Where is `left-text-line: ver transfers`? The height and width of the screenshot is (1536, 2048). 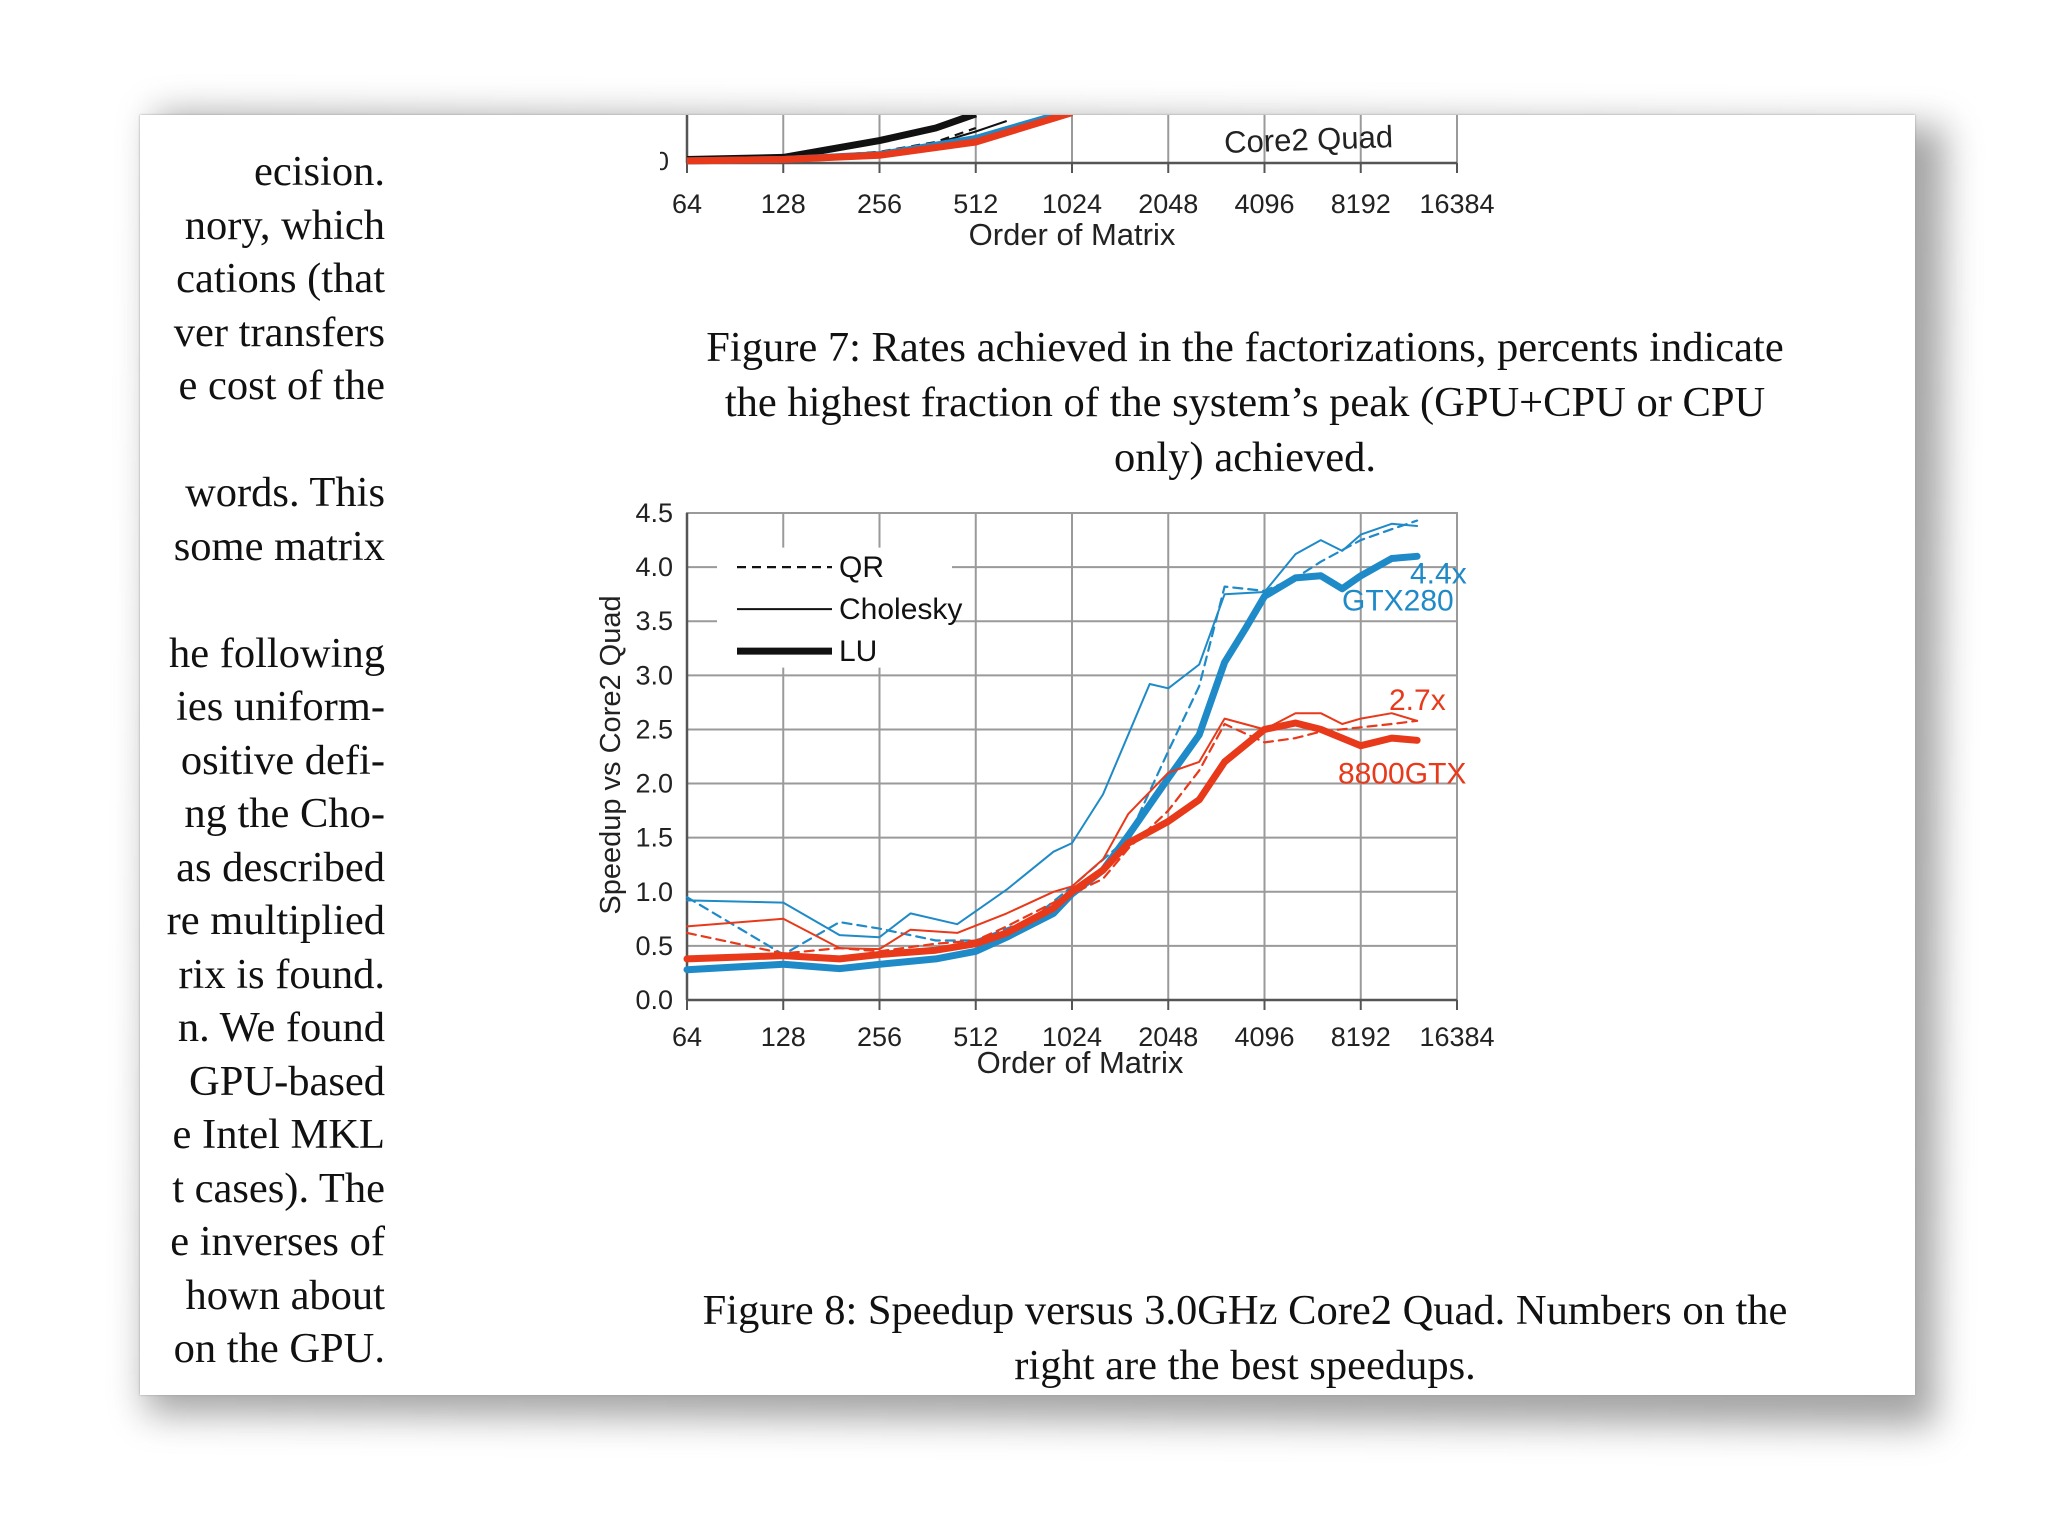 left-text-line: ver transfers is located at coordinates (279, 332).